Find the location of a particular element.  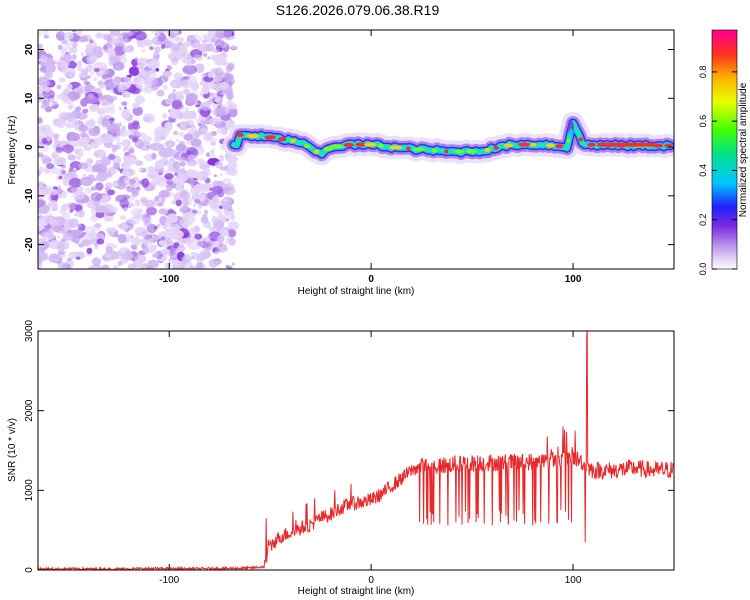

y-tick-label: 3000 is located at coordinates (29, 330).